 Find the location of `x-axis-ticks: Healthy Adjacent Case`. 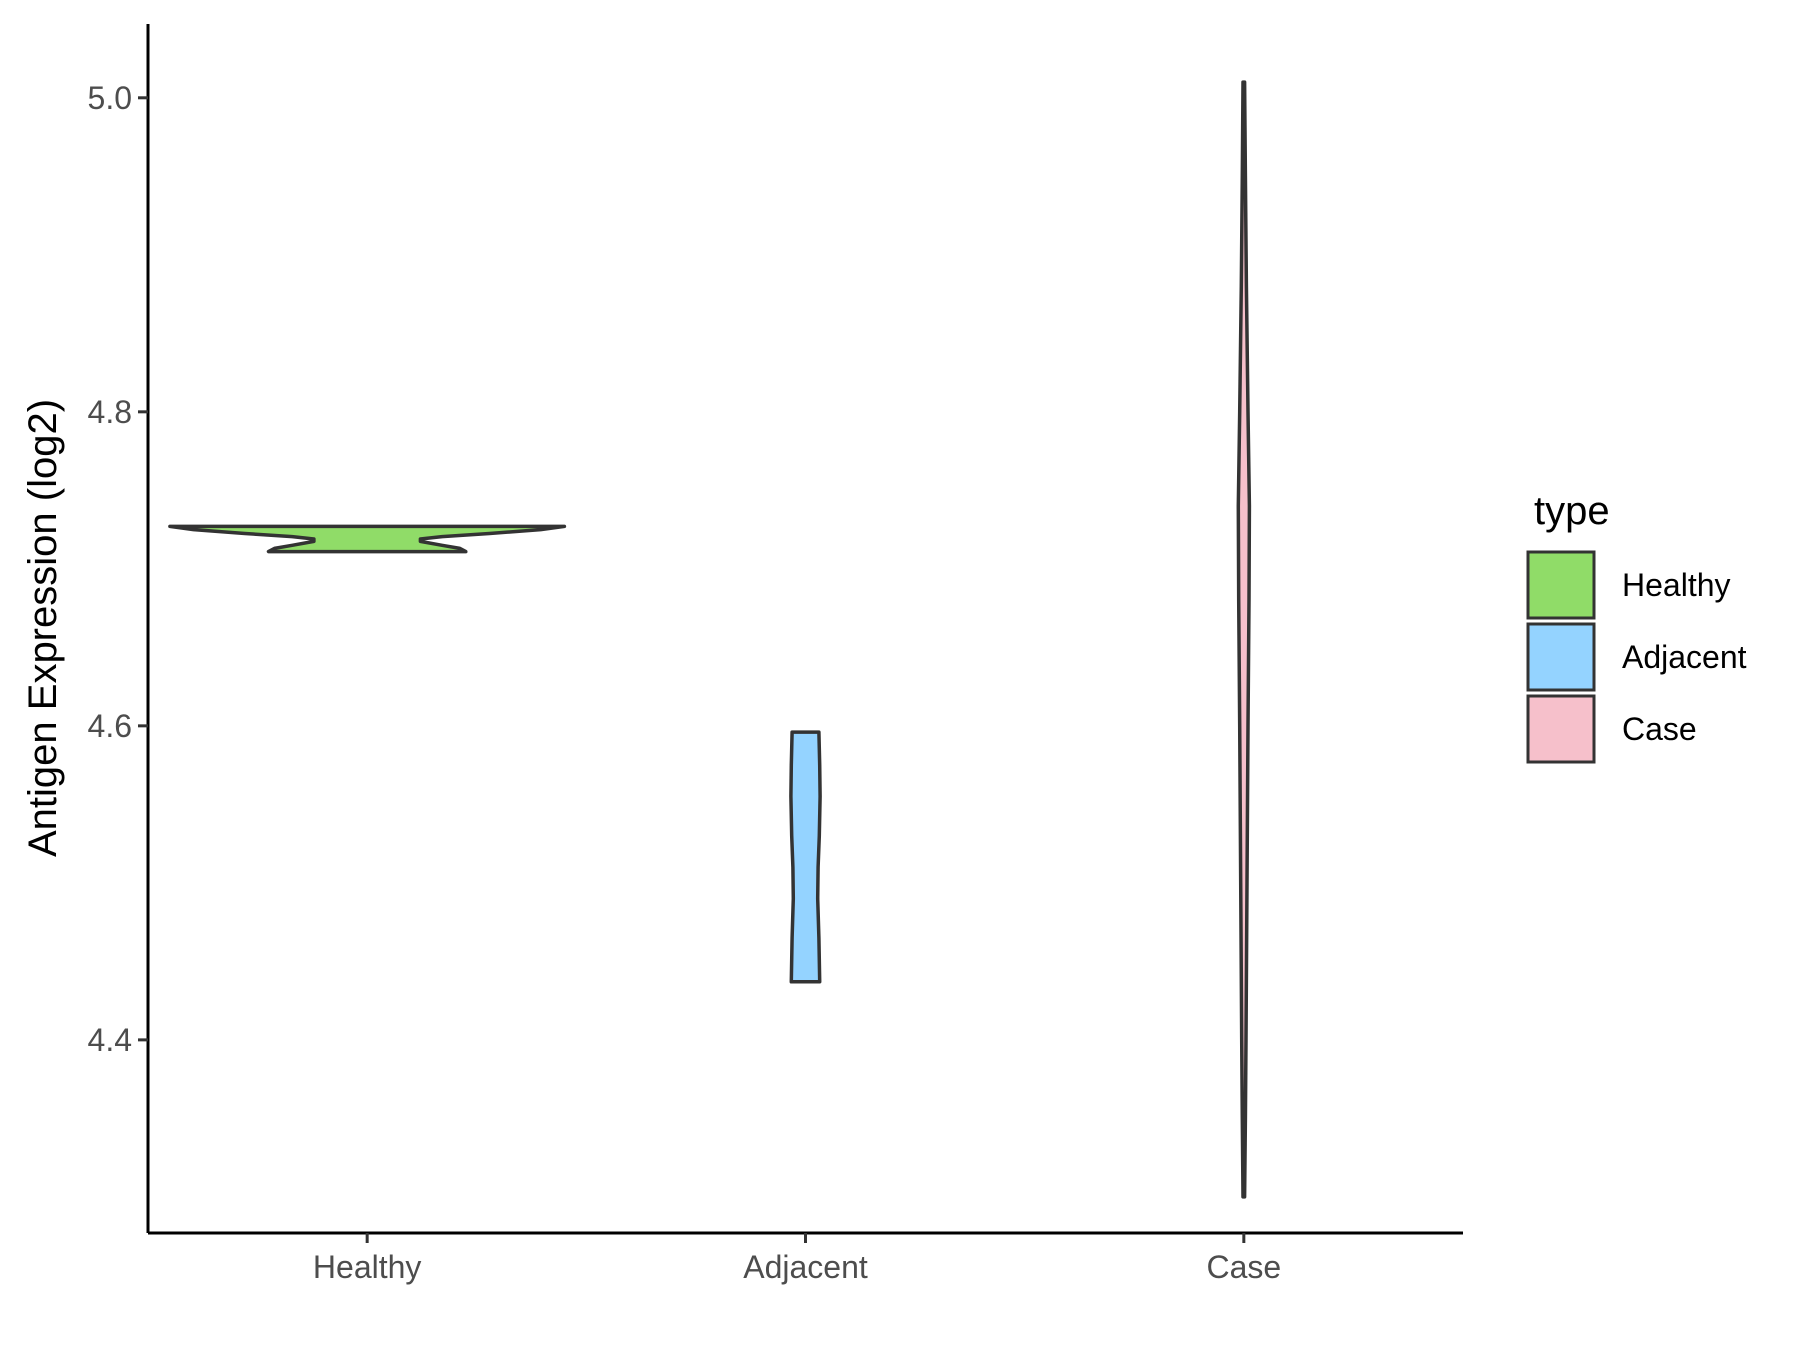

x-axis-ticks: Healthy Adjacent Case is located at coordinates (797, 1259).